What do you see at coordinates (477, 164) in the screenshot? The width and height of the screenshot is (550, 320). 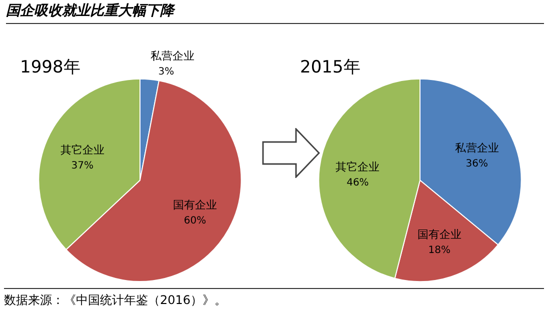 I see `data-label: 36%` at bounding box center [477, 164].